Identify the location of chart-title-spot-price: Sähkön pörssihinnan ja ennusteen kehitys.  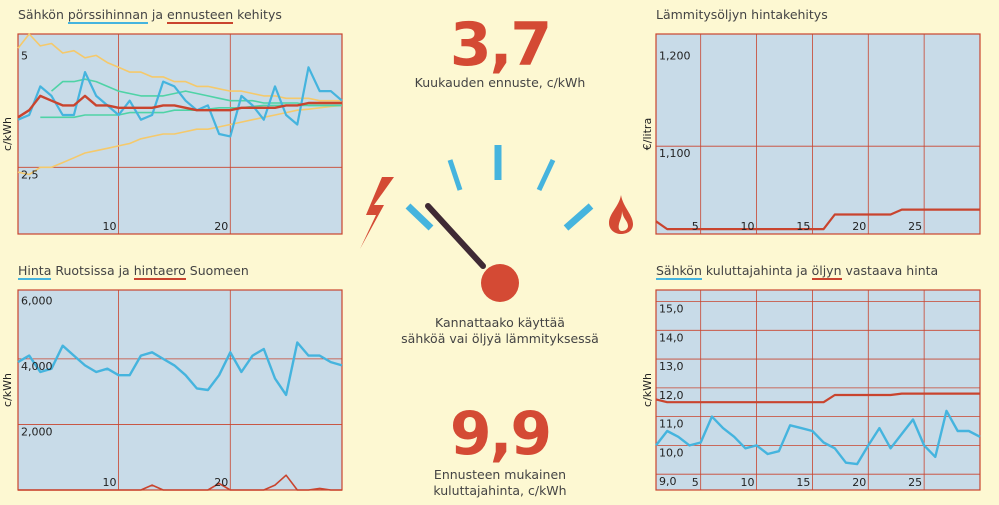
(150, 15).